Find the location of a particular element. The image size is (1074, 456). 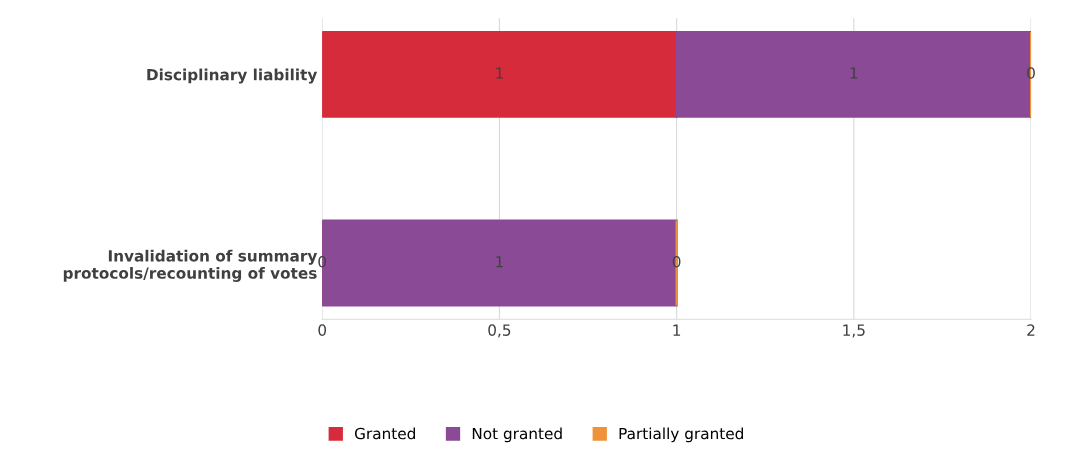

x-tick-label: 1,5 is located at coordinates (854, 331).